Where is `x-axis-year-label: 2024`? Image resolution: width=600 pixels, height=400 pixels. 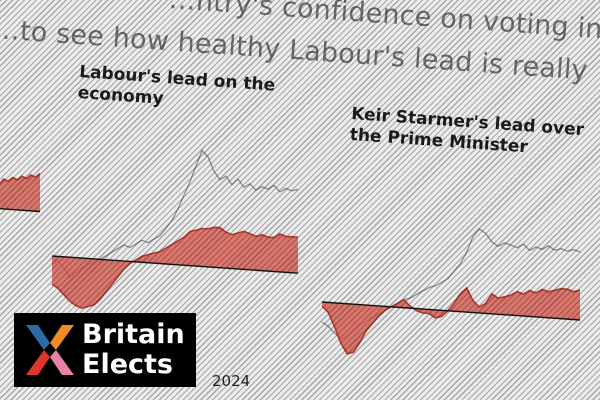 x-axis-year-label: 2024 is located at coordinates (231, 381).